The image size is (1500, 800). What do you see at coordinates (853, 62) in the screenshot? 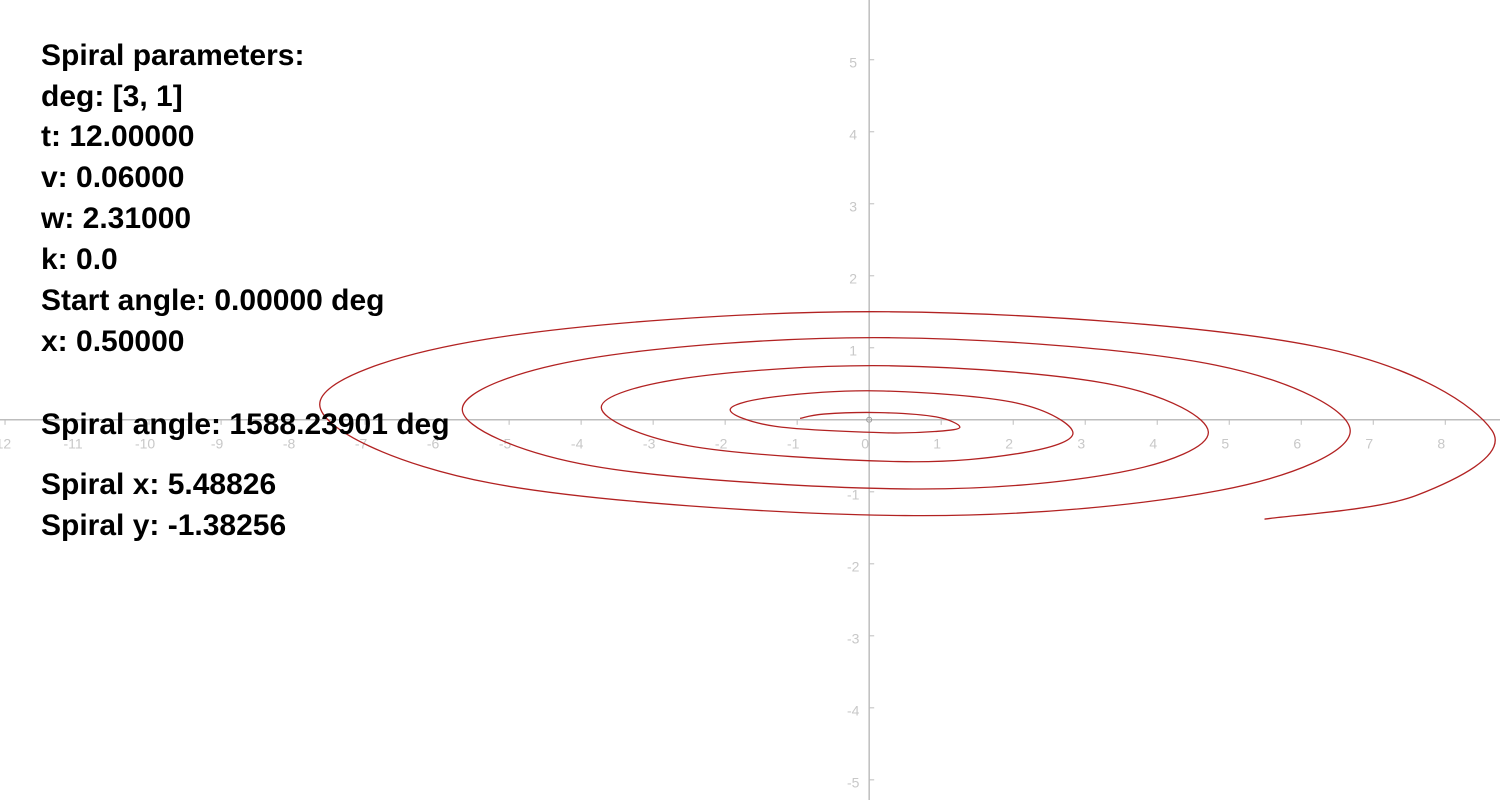
I see `y-tick-label: 5` at bounding box center [853, 62].